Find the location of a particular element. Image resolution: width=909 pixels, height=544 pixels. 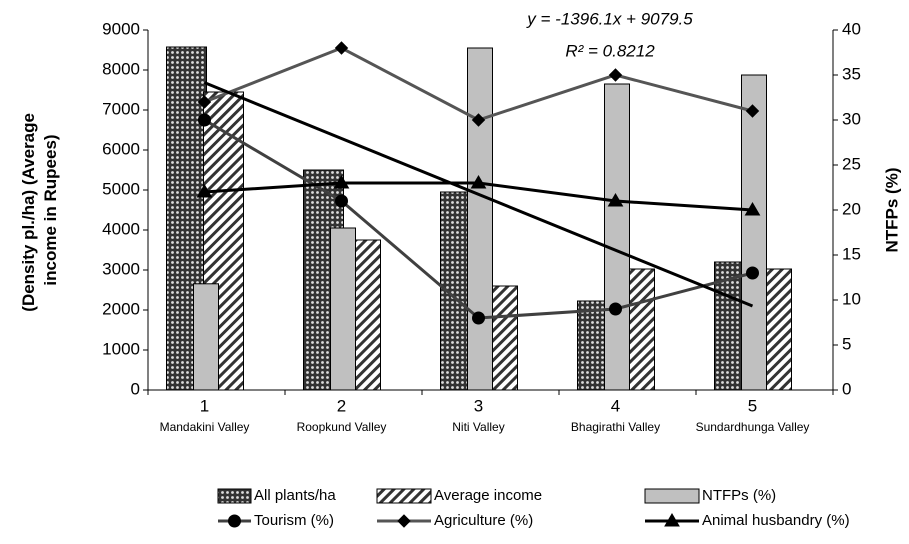

y2-tick-label: 15 is located at coordinates (851, 253).